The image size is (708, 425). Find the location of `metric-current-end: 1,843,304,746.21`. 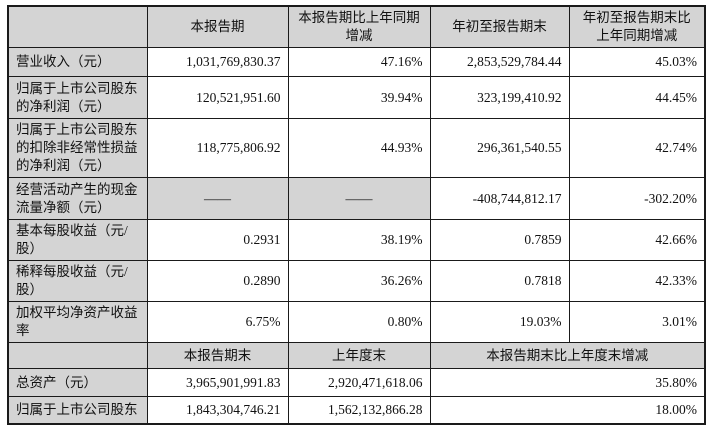

metric-current-end: 1,843,304,746.21 is located at coordinates (217, 410).